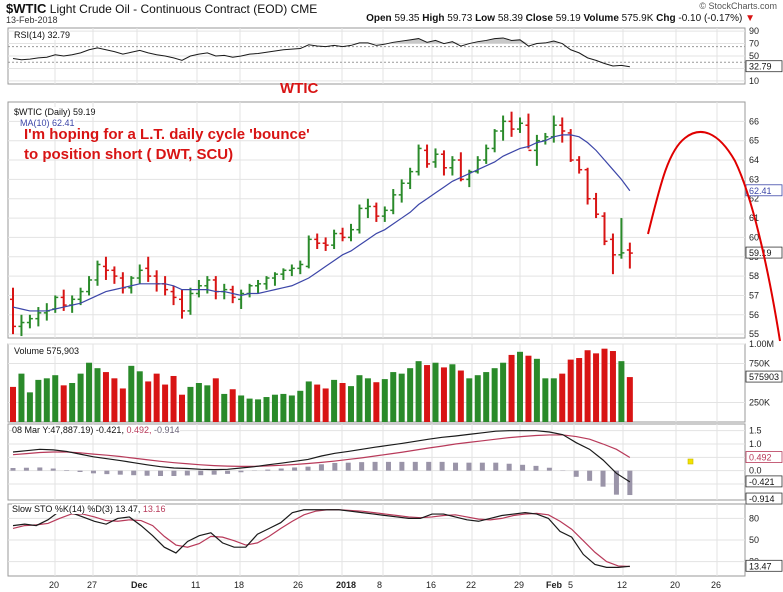  I want to click on macd-ytick-3: 0.0, so click(755, 471).